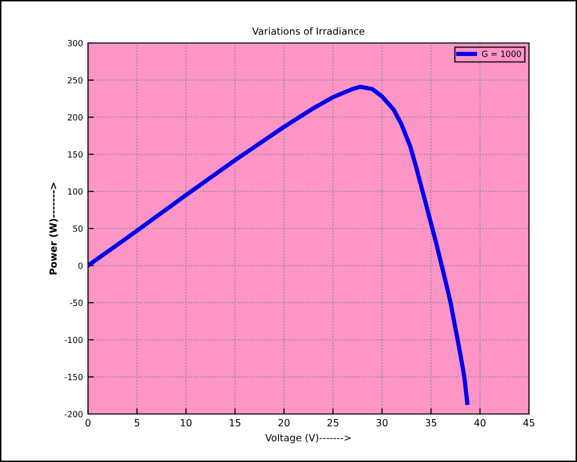  Describe the element at coordinates (75, 117) in the screenshot. I see `y-tick-label: 200` at that location.